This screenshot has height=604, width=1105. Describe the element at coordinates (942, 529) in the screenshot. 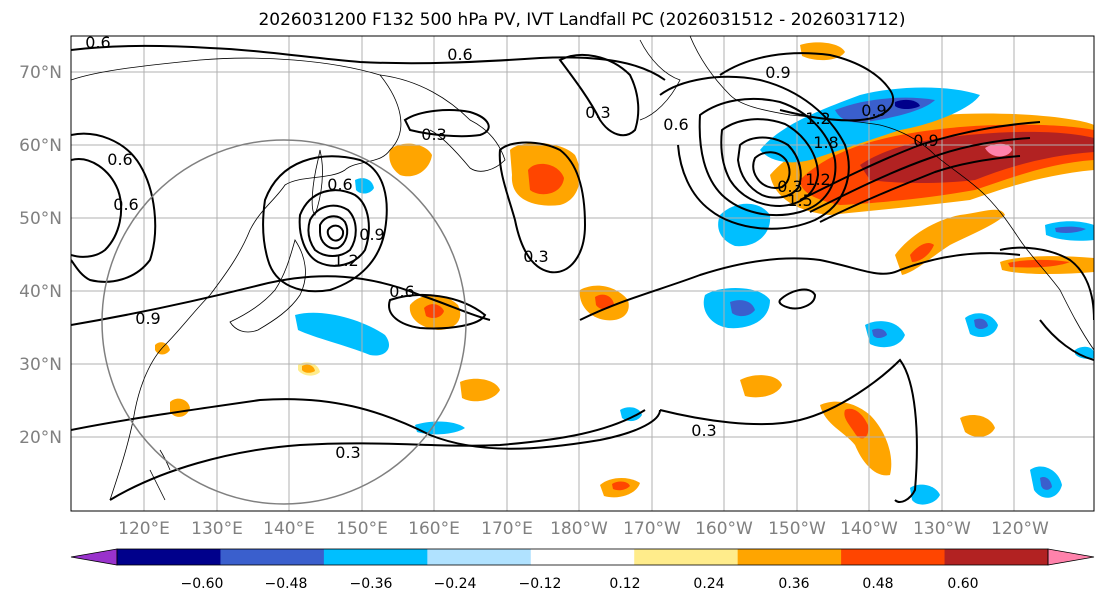

I see `lon-label: 130°W` at that location.